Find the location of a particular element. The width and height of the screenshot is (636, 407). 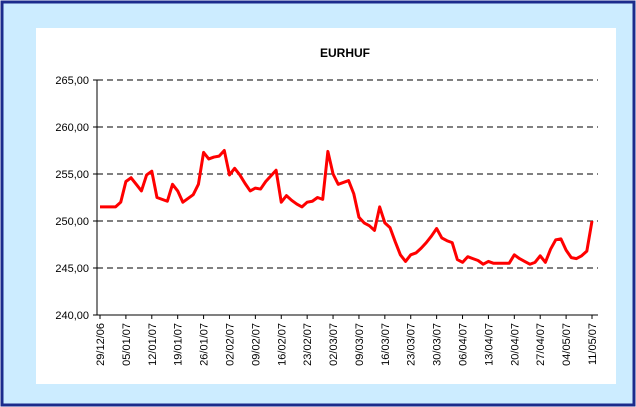

x-tick-label: 09/03/07 is located at coordinates (360, 344).